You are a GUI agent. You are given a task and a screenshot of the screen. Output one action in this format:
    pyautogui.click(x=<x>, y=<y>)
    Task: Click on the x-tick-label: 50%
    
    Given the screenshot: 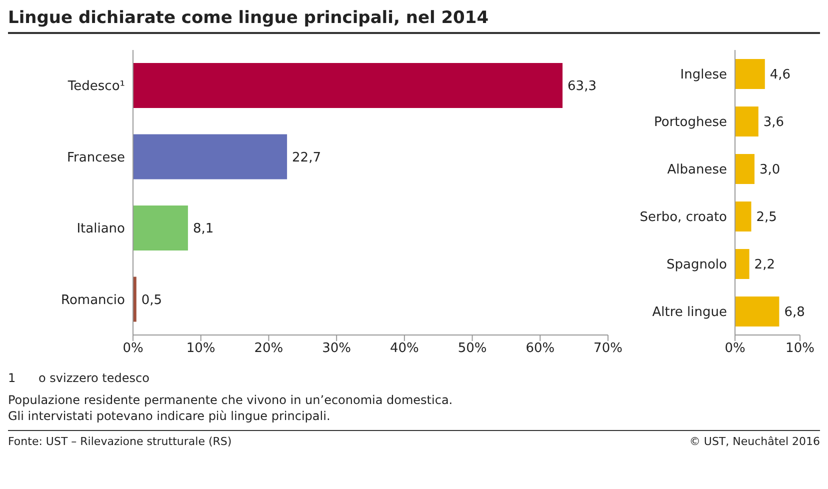 What is the action you would take?
    pyautogui.click(x=472, y=348)
    